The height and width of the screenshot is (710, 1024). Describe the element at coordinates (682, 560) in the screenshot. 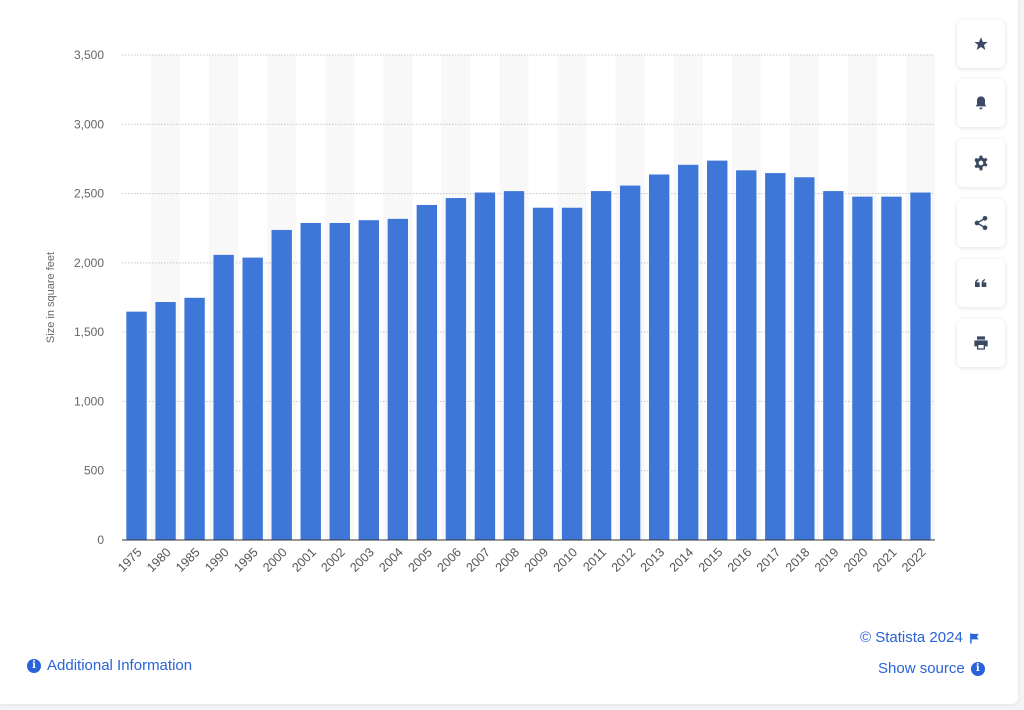

I see `x-tick-label: 2014` at that location.